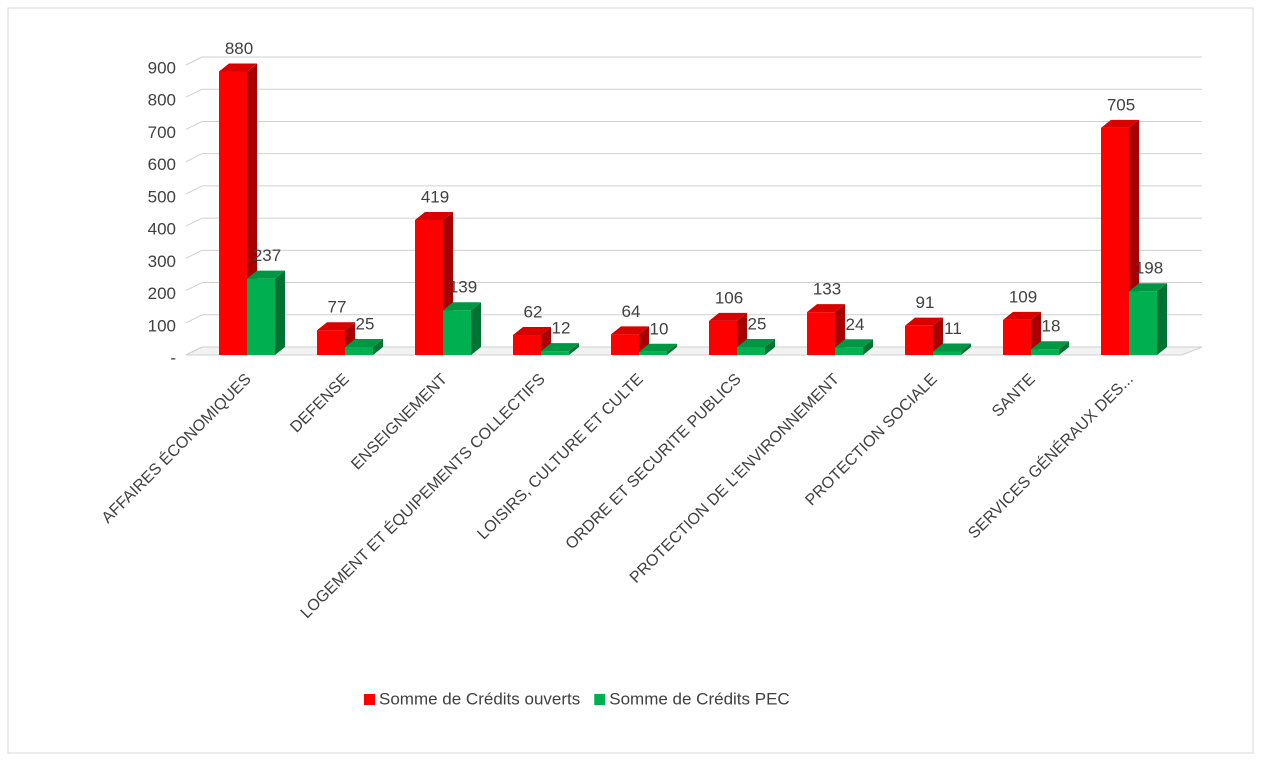 This screenshot has height=766, width=1261. I want to click on data-label: 24, so click(855, 324).